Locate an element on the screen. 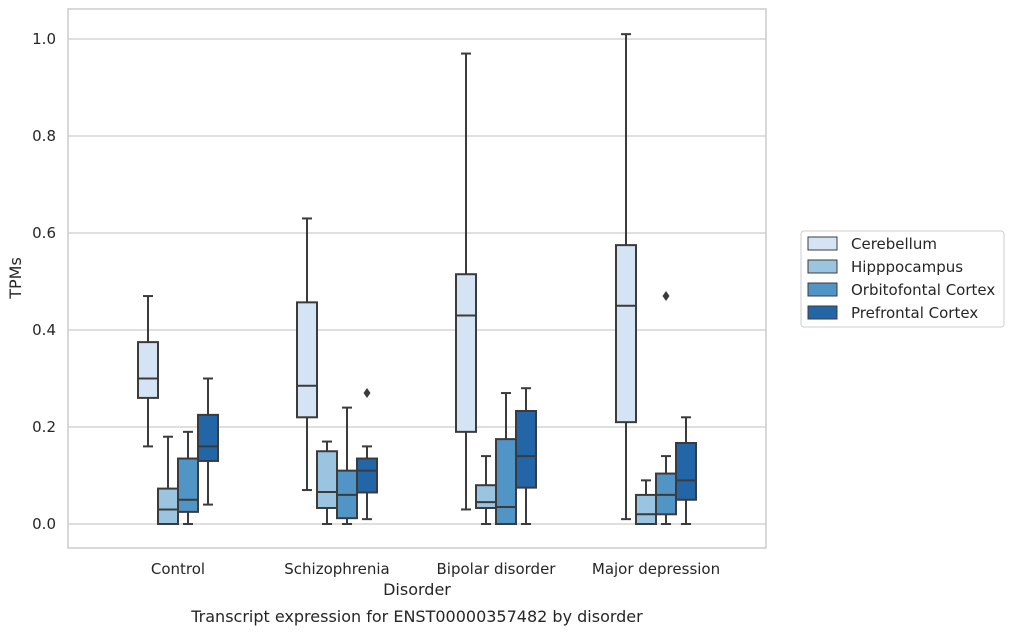  y-tick-label: 0.0 is located at coordinates (44, 524).